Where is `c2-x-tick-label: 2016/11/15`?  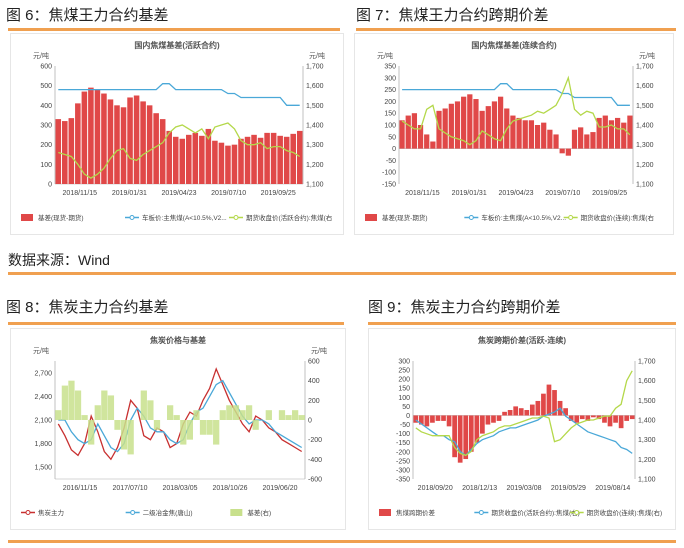 c2-x-tick-label: 2016/11/15 is located at coordinates (80, 488).